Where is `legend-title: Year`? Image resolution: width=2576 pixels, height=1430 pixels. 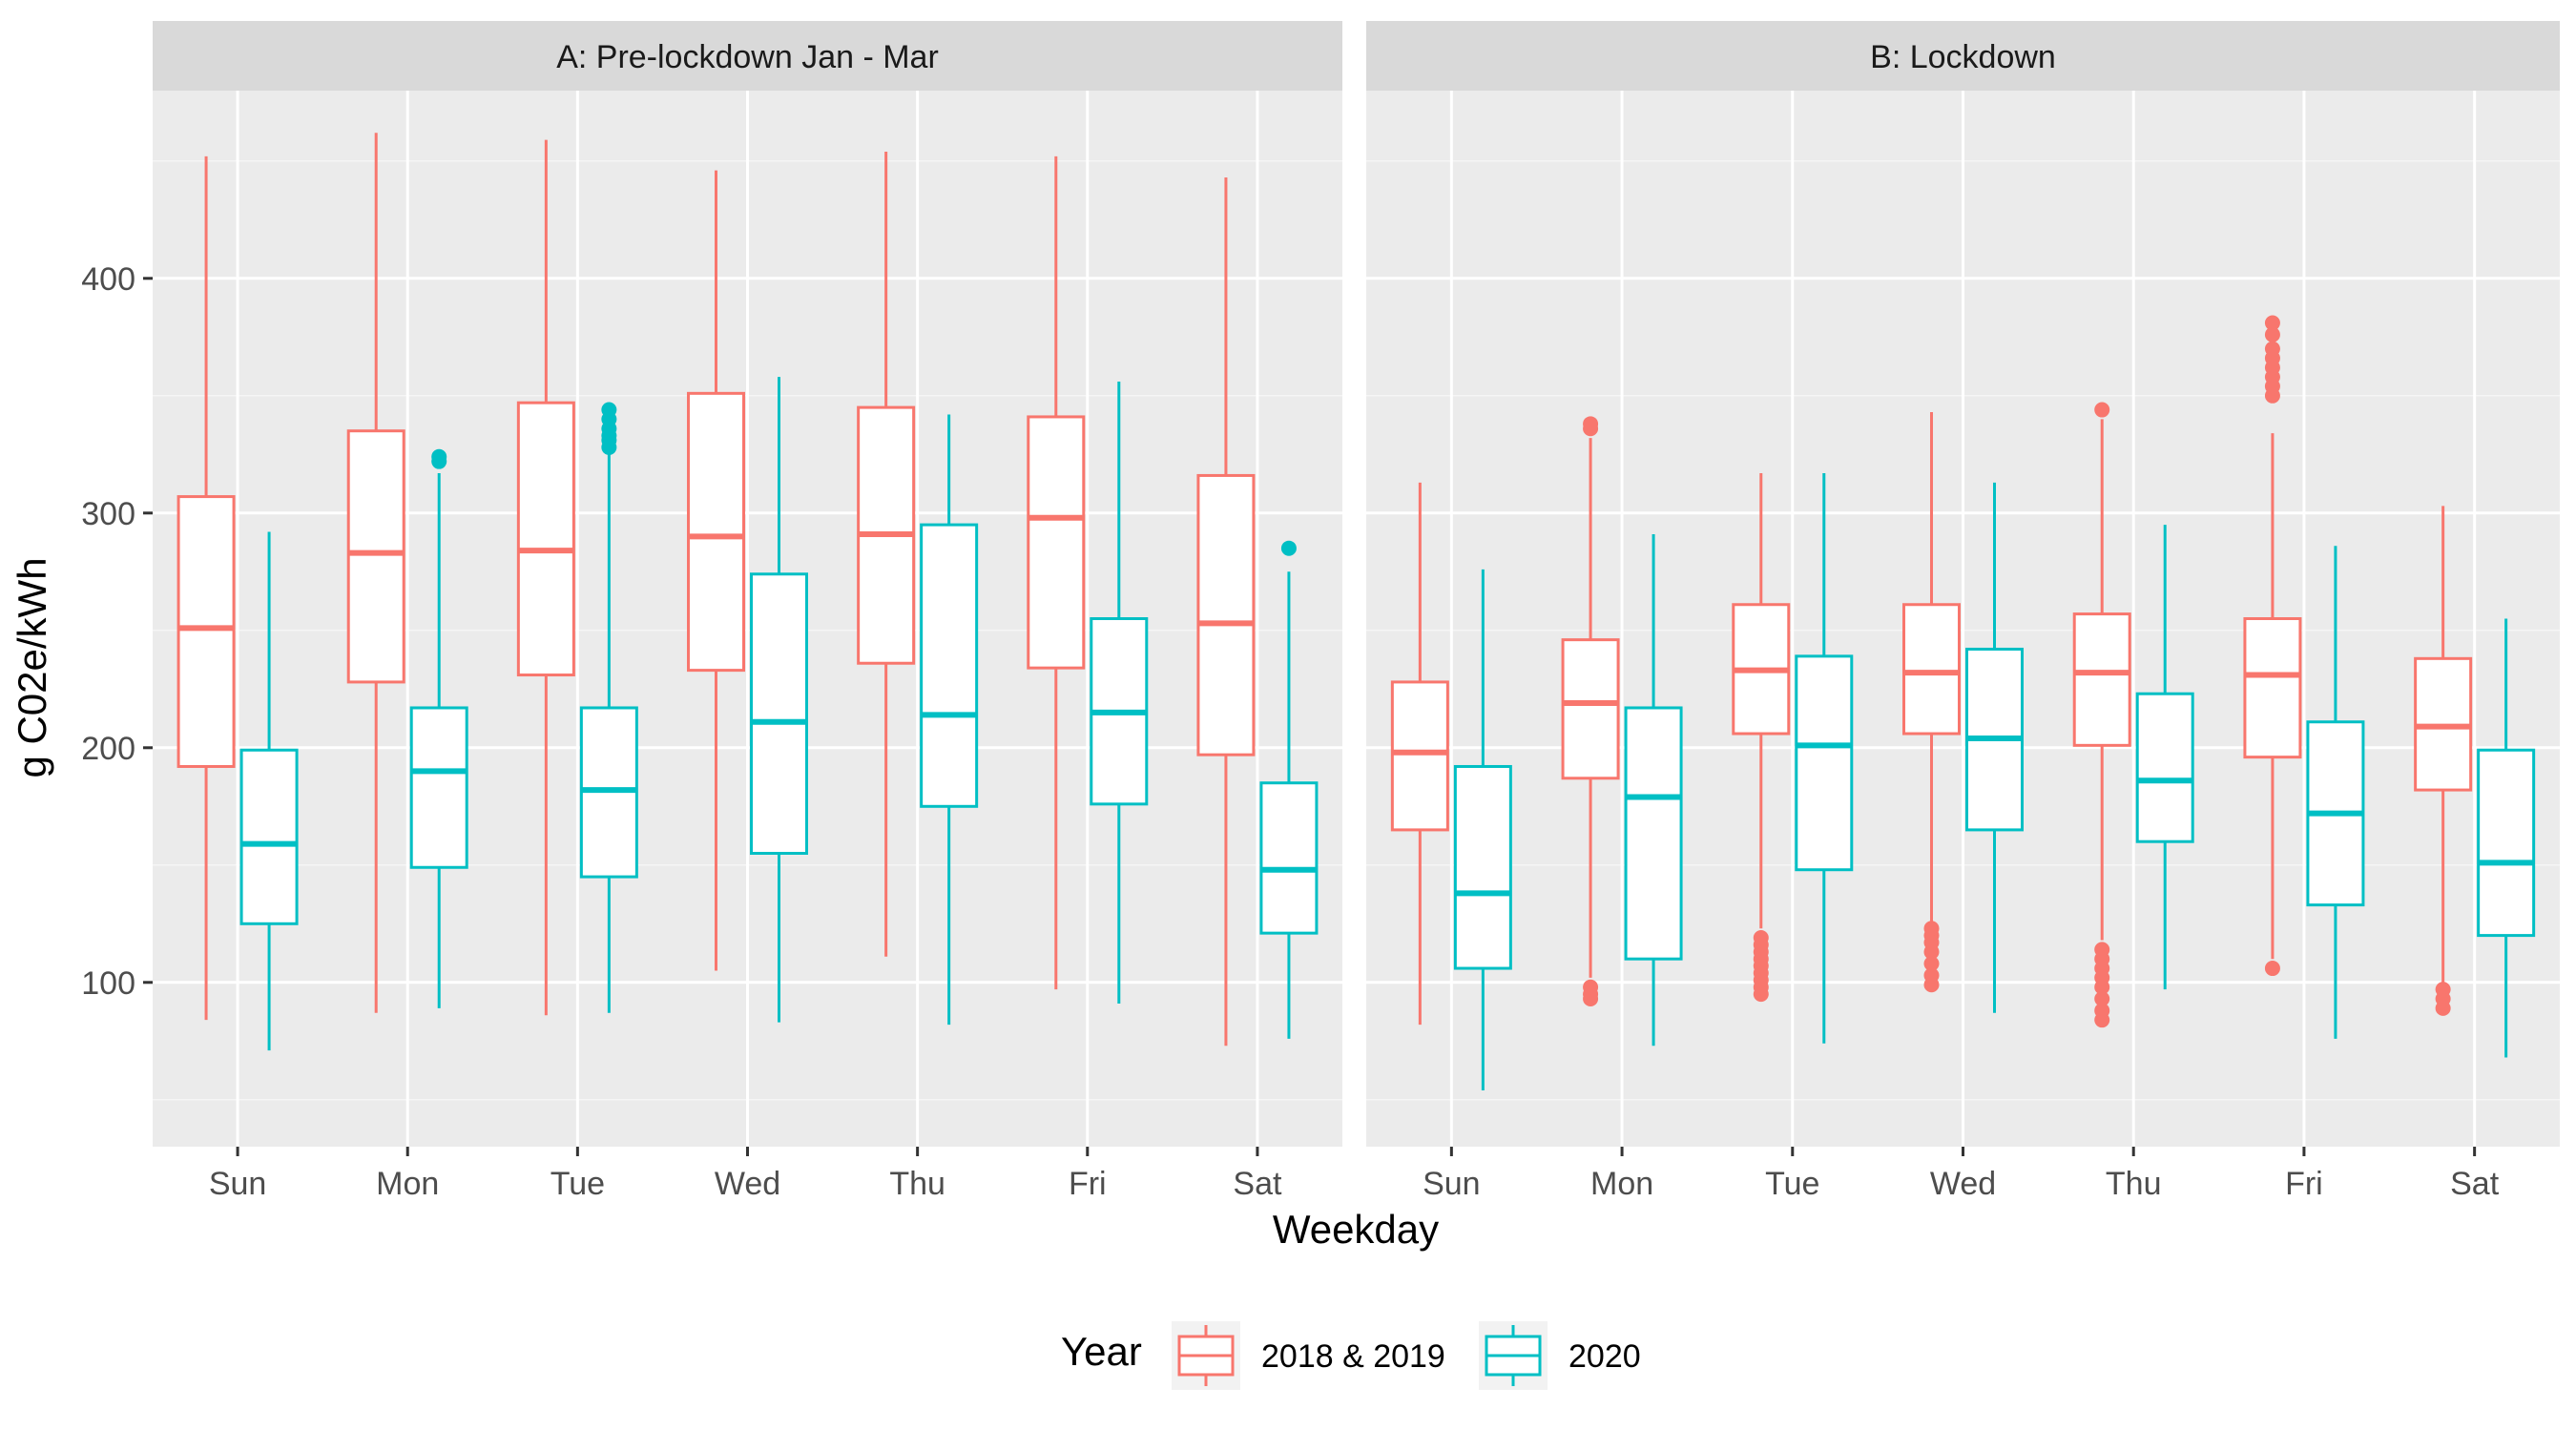 legend-title: Year is located at coordinates (1101, 1351).